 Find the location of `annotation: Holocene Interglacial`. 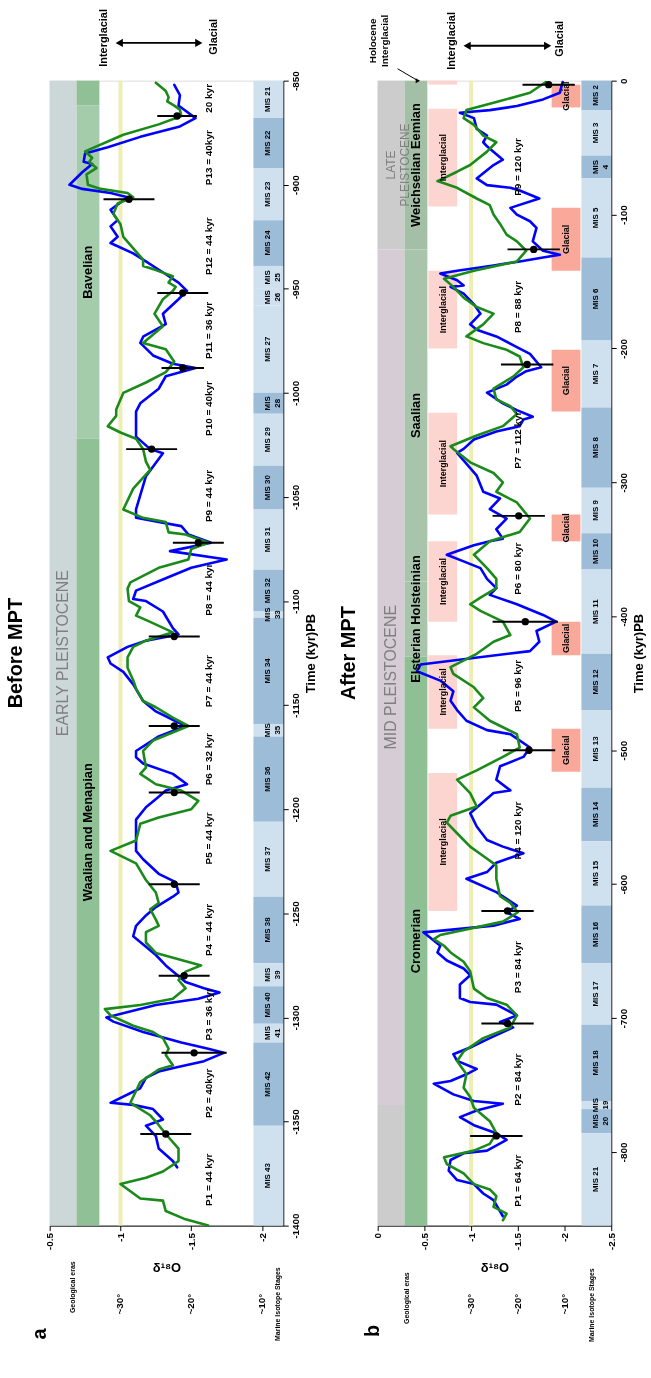

annotation: Holocene Interglacial is located at coordinates (378, 41).